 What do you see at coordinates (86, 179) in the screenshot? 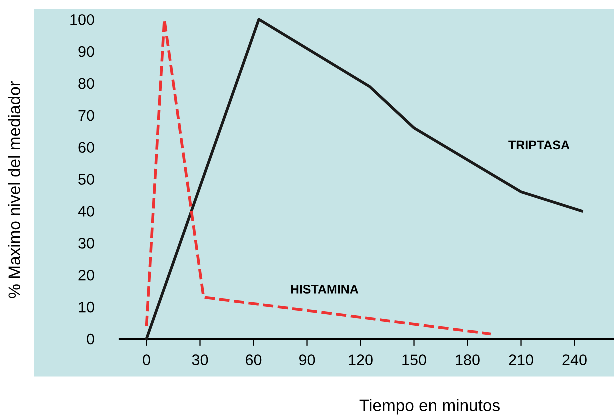
I see `y-tick-label: 50` at bounding box center [86, 179].